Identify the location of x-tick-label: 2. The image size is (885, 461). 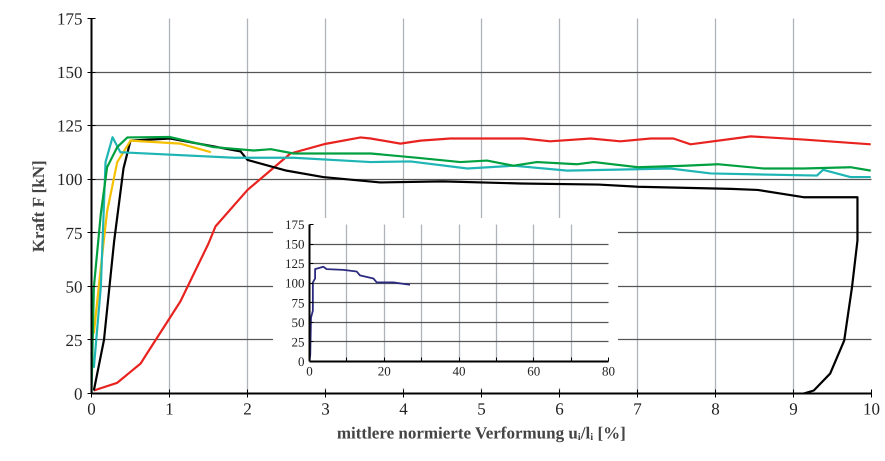
(247, 409).